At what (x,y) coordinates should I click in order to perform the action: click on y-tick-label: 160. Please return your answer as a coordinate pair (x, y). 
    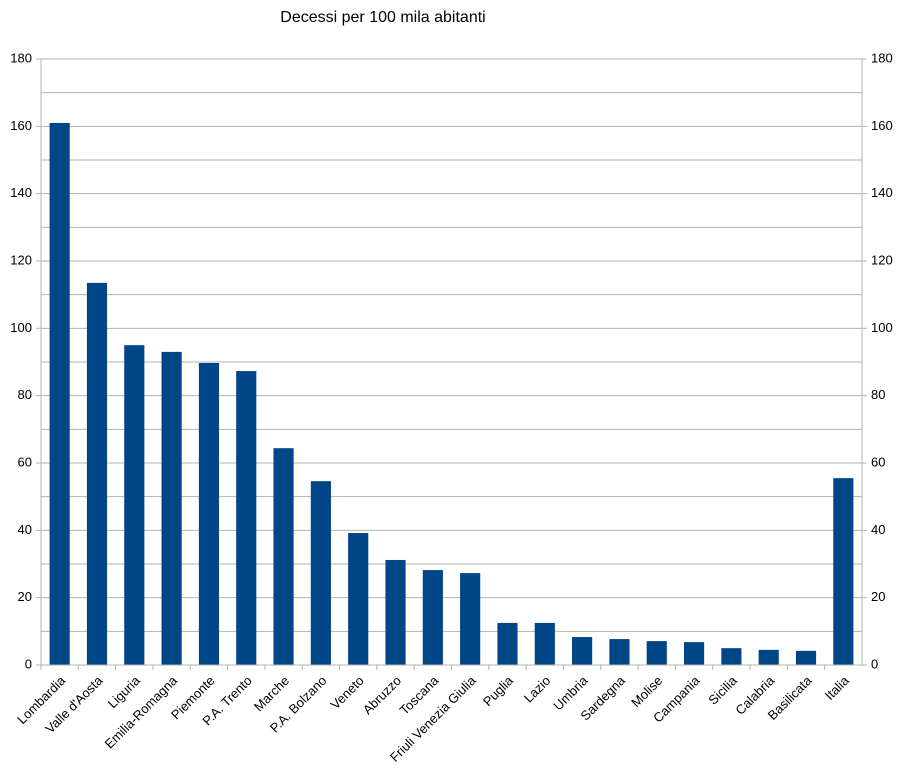
    Looking at the image, I should click on (21, 125).